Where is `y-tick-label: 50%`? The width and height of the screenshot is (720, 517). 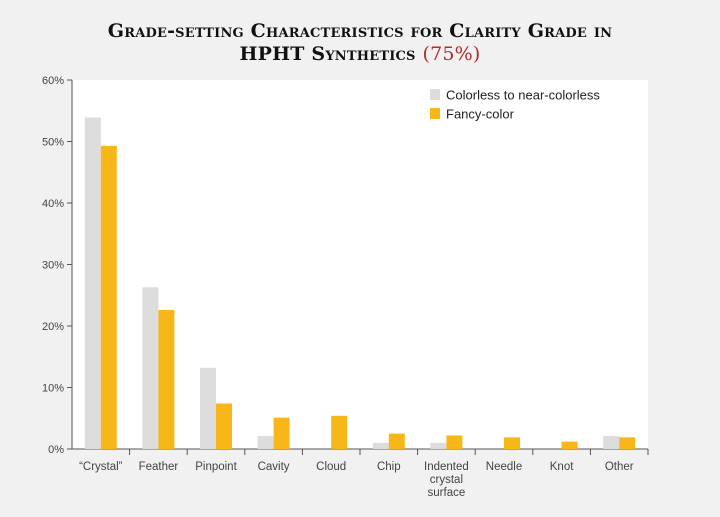
y-tick-label: 50% is located at coordinates (53, 143).